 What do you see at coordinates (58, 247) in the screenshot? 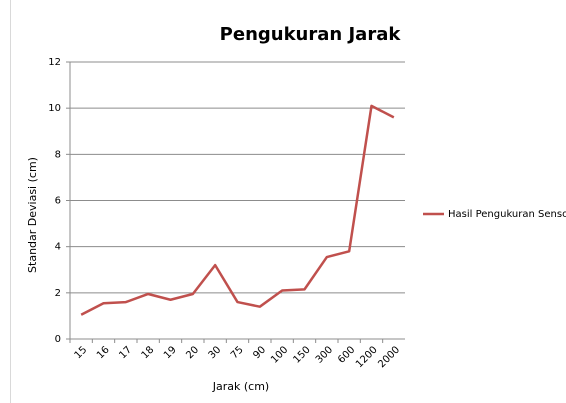
I see `y-tick-label: 4` at bounding box center [58, 247].